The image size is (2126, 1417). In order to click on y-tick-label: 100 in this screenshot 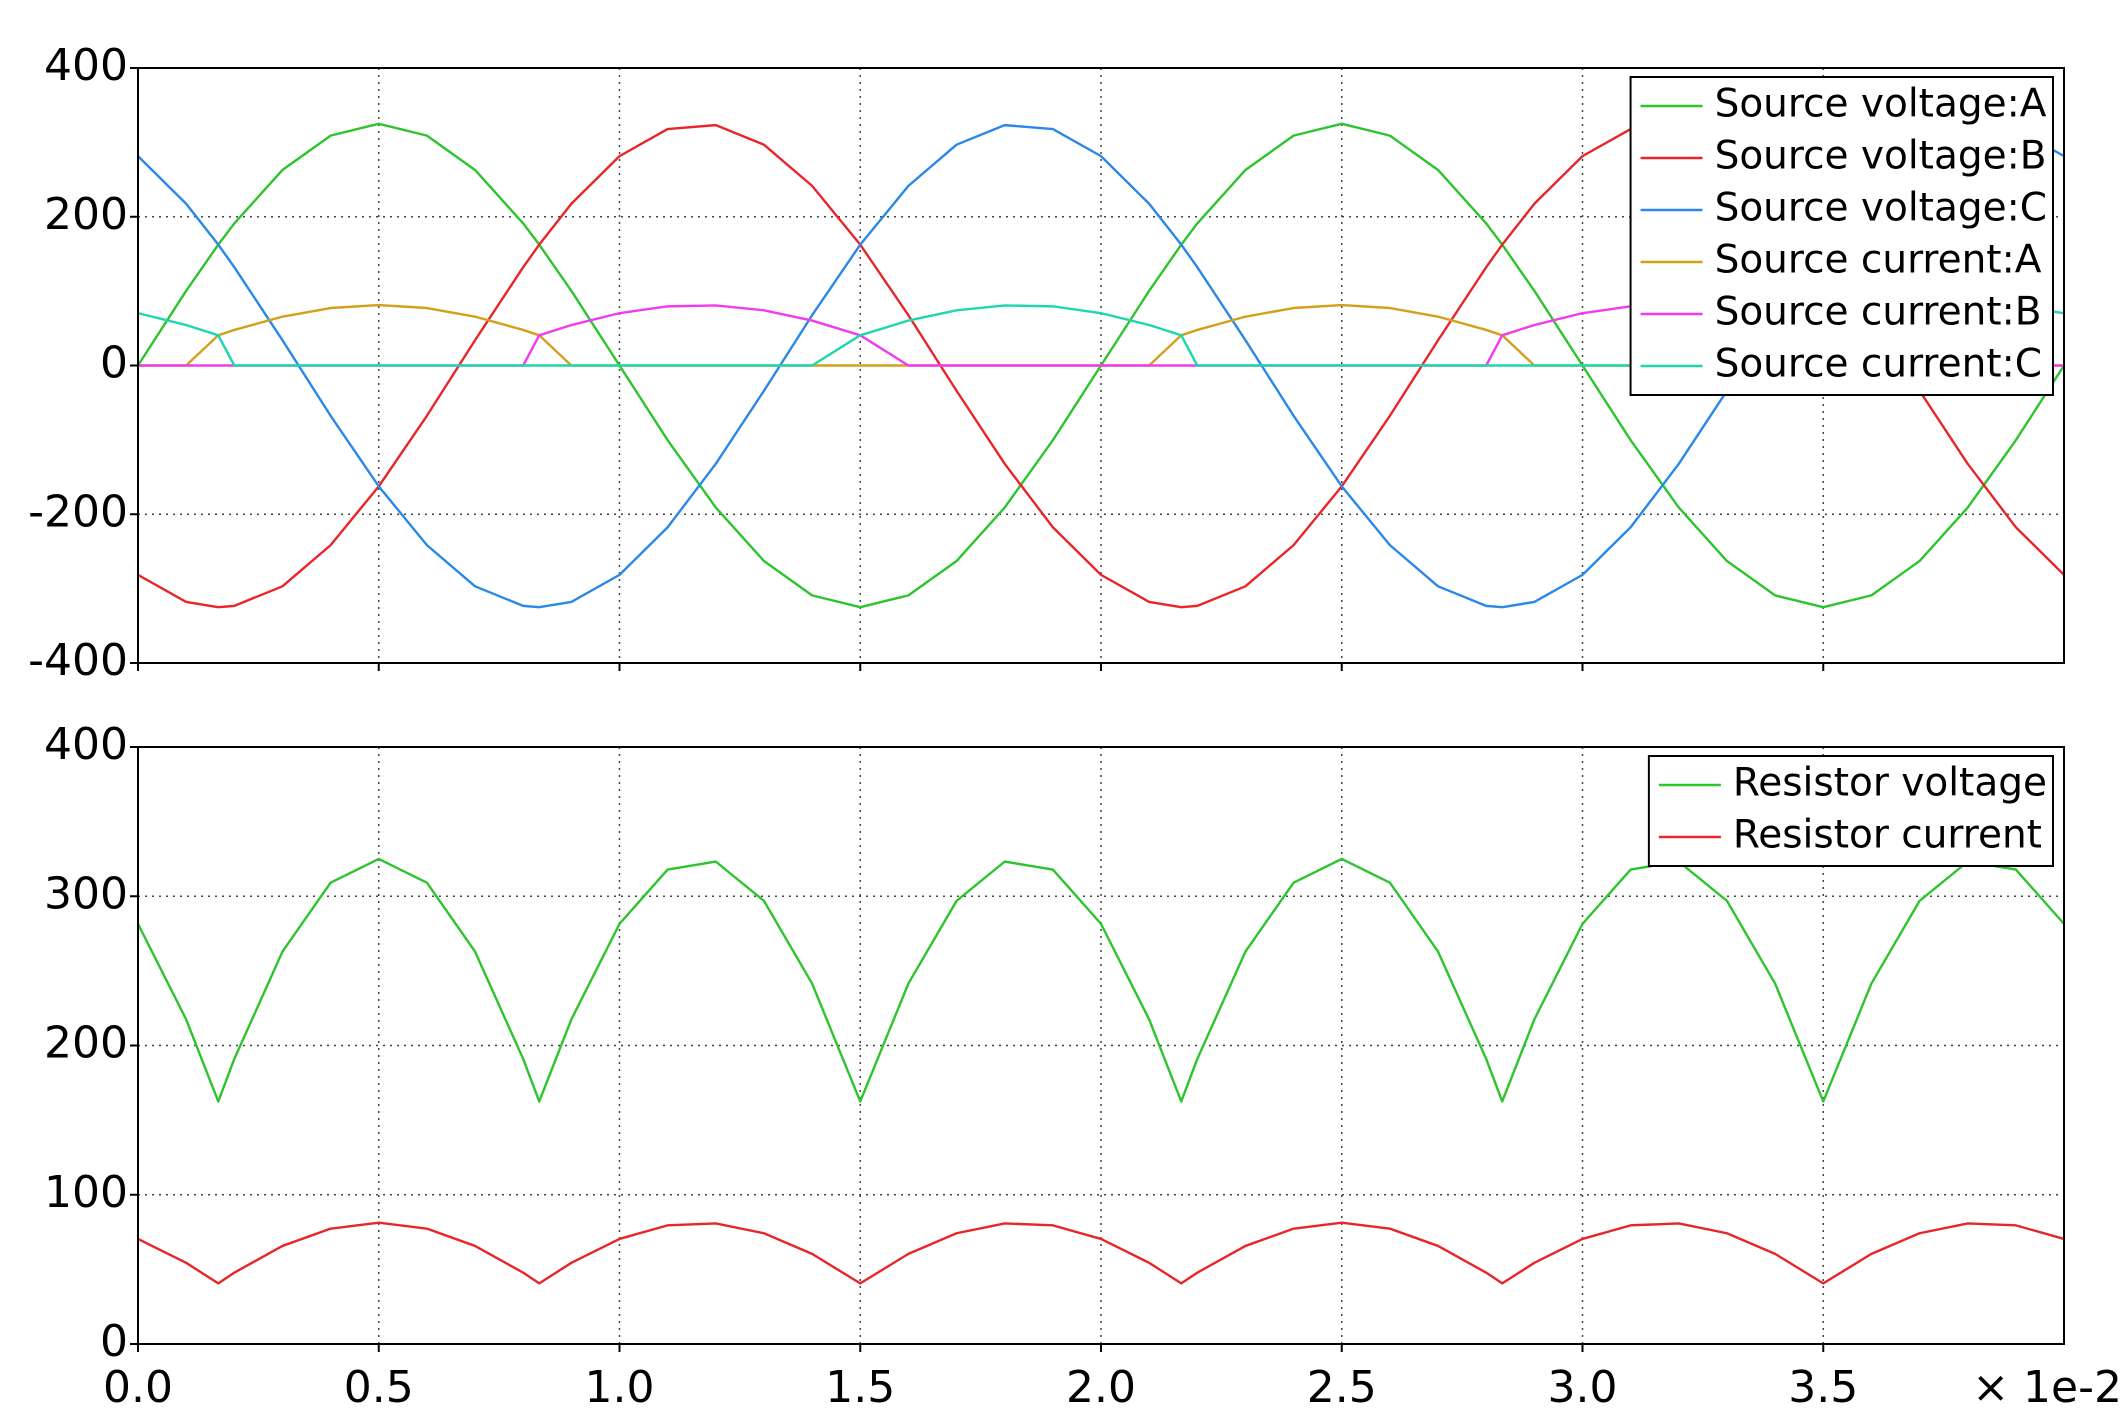, I will do `click(86, 1192)`.